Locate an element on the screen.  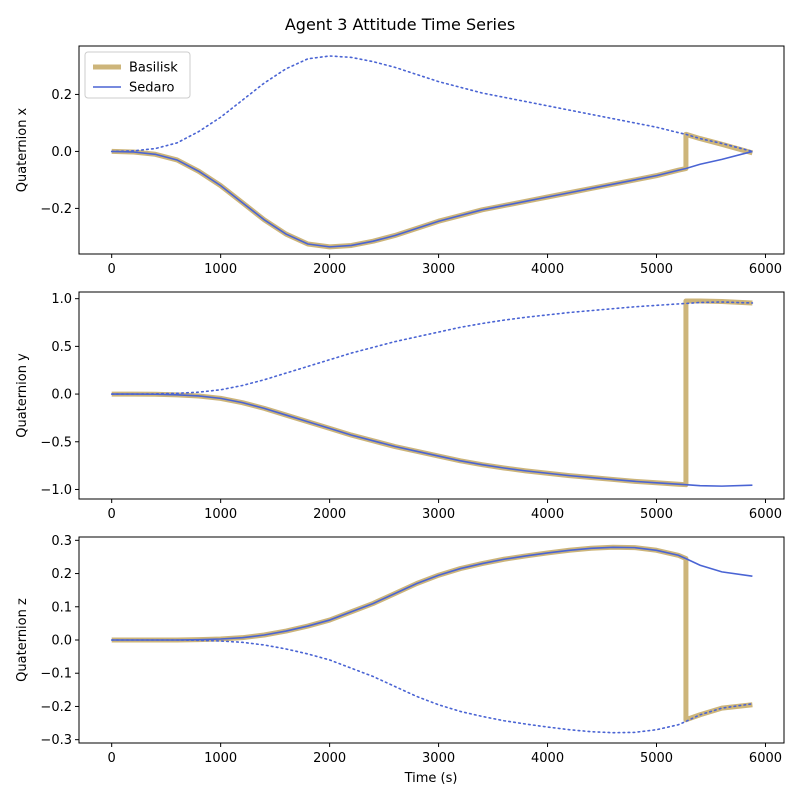
x-tick-label-y: 0 is located at coordinates (112, 514).